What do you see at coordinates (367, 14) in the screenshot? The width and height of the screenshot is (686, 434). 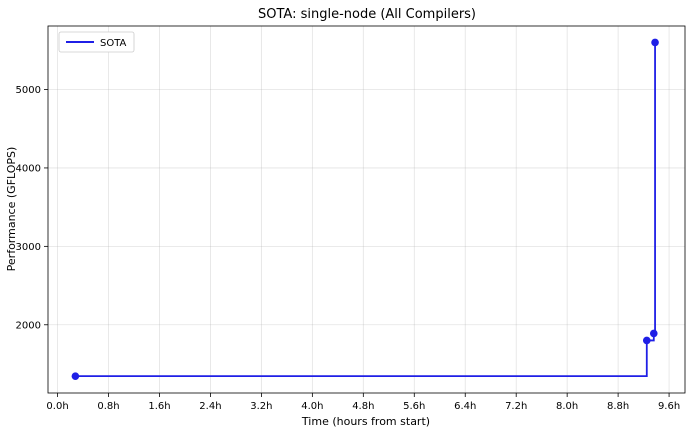 I see `chart-title: SOTA: single-node (All Compilers)` at bounding box center [367, 14].